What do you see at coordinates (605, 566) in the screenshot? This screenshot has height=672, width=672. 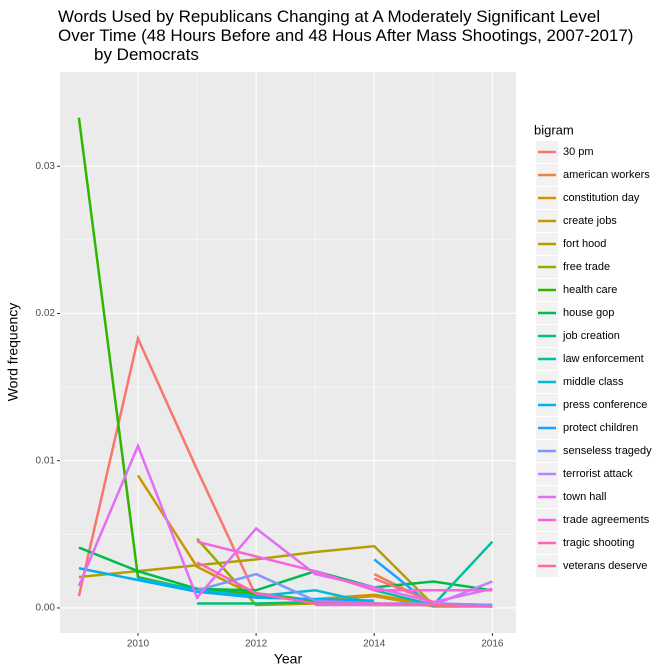 I see `legend-label: veterans deserve` at bounding box center [605, 566].